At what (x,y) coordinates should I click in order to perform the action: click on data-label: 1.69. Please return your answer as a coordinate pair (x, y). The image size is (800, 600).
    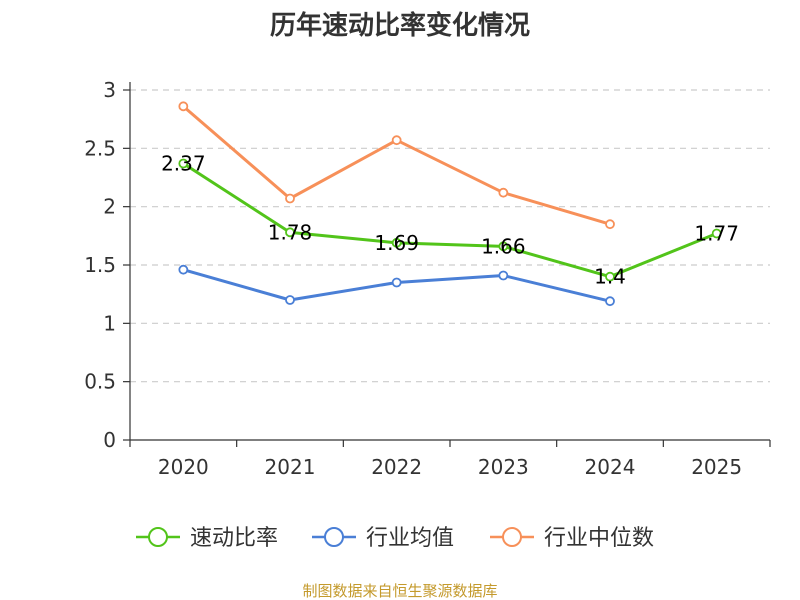
    Looking at the image, I should click on (396, 243).